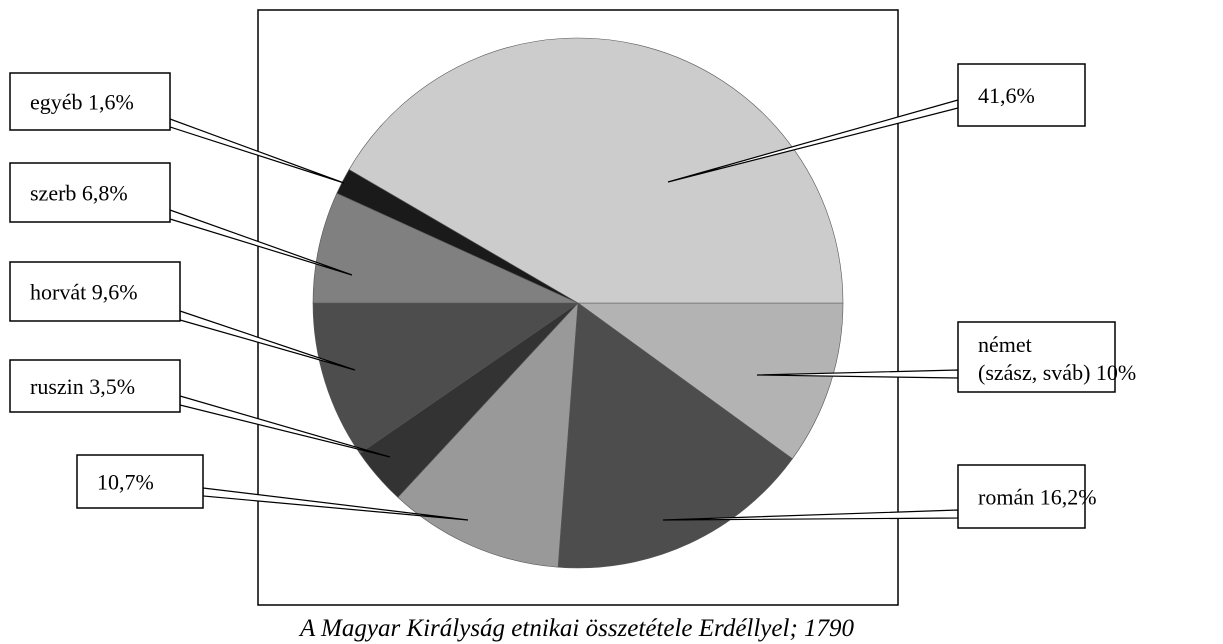 Image resolution: width=1223 pixels, height=644 pixels. Describe the element at coordinates (82, 386) in the screenshot. I see `data-label: ruszin 3,5%` at that location.